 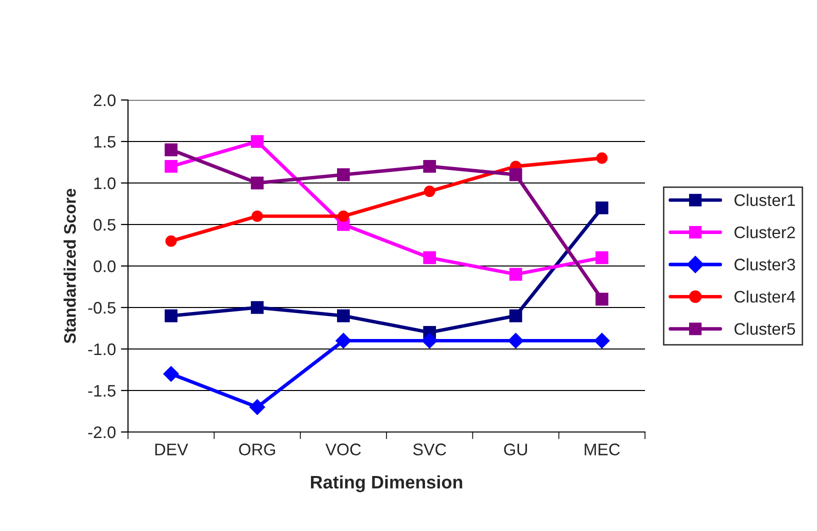 I want to click on y-tick-label: -1.0, so click(x=102, y=349).